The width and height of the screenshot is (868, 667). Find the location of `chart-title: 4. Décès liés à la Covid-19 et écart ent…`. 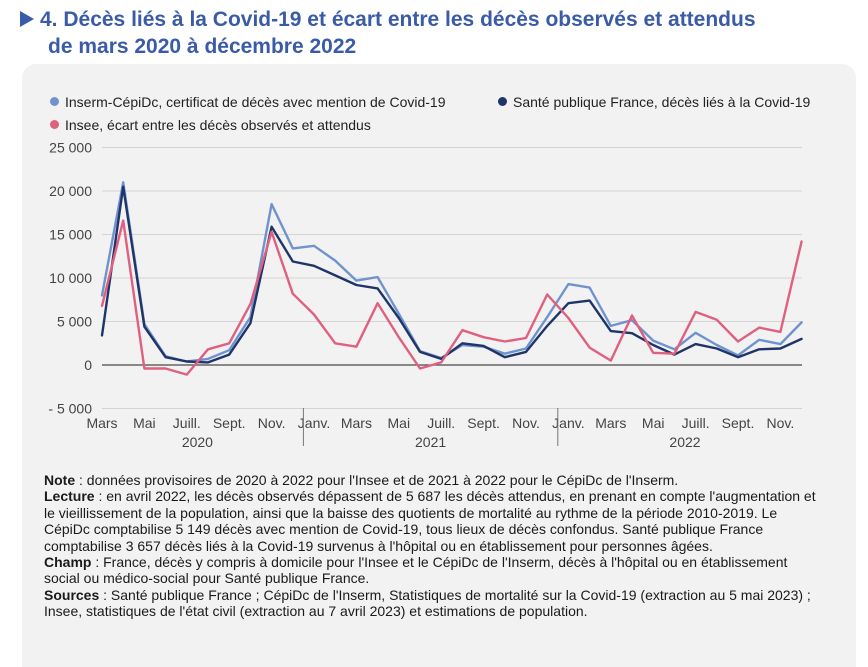

chart-title: 4. Décès liés à la Covid-19 et écart ent… is located at coordinates (435, 33).